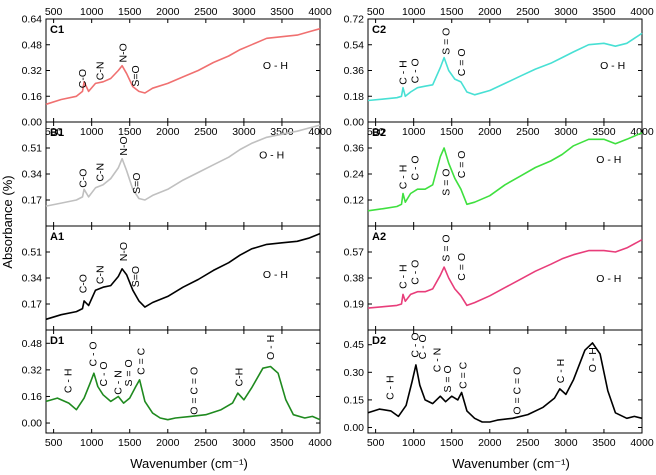 This screenshot has height=475, width=656. What do you see at coordinates (119, 382) in the screenshot?
I see `peak-annotation: C - N` at bounding box center [119, 382].